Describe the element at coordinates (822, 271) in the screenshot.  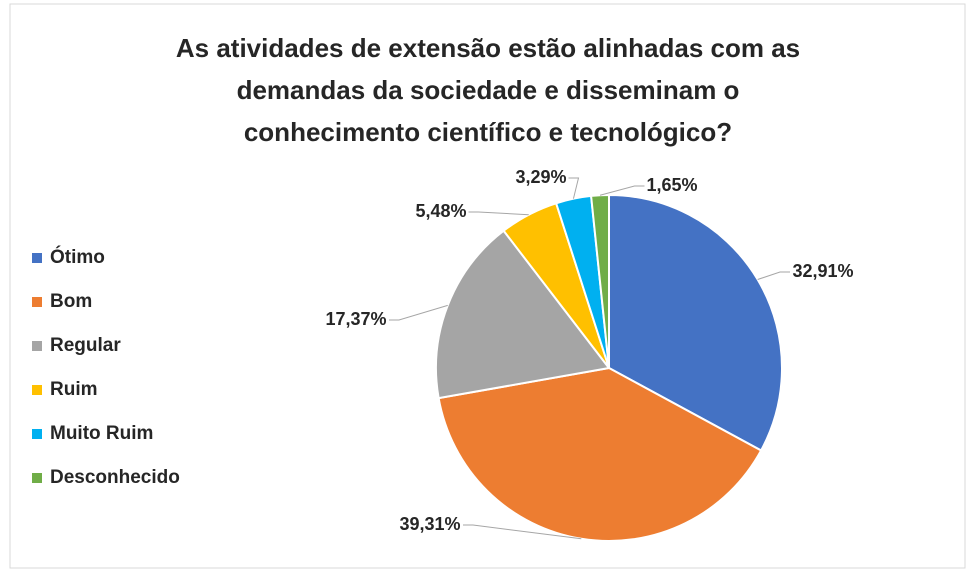
I see `data-label: 32,91%` at that location.